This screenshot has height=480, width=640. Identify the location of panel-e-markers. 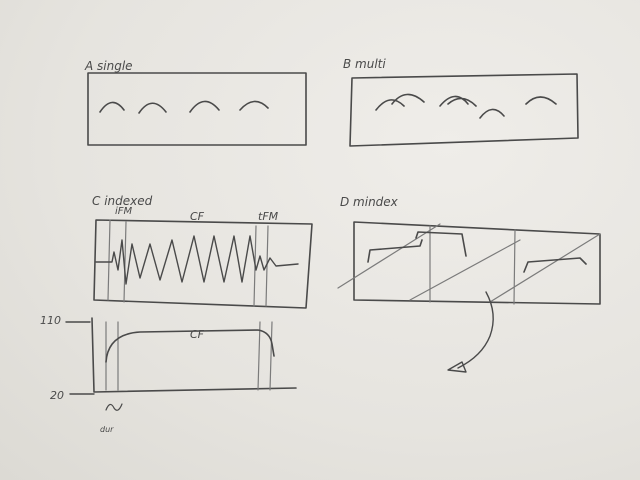
(189, 356).